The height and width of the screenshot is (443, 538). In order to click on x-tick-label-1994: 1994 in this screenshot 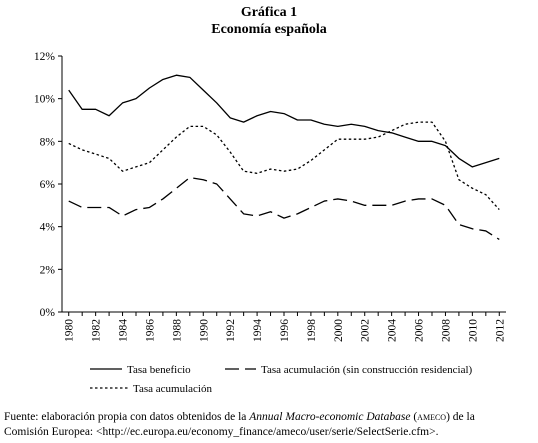, I will do `click(258, 330)`.